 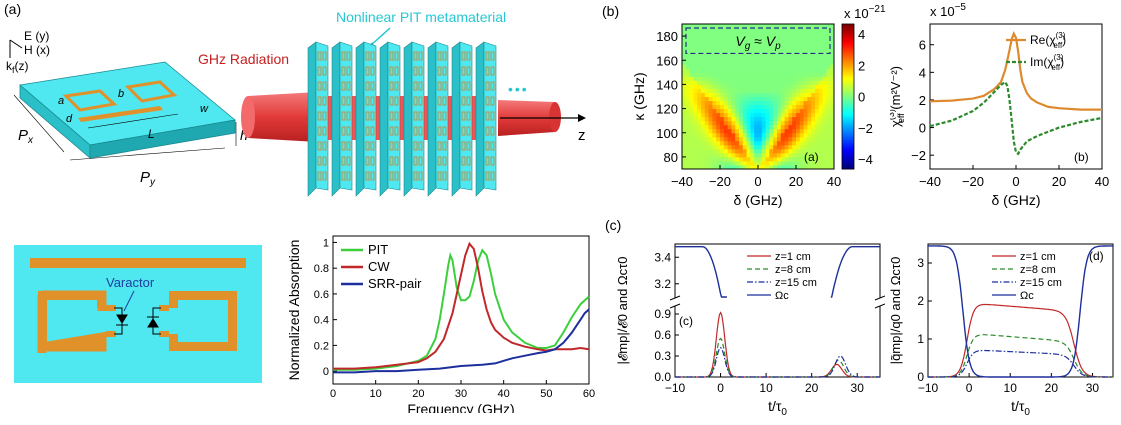 I want to click on heatmap-panel-tag: (a), so click(x=811, y=157).